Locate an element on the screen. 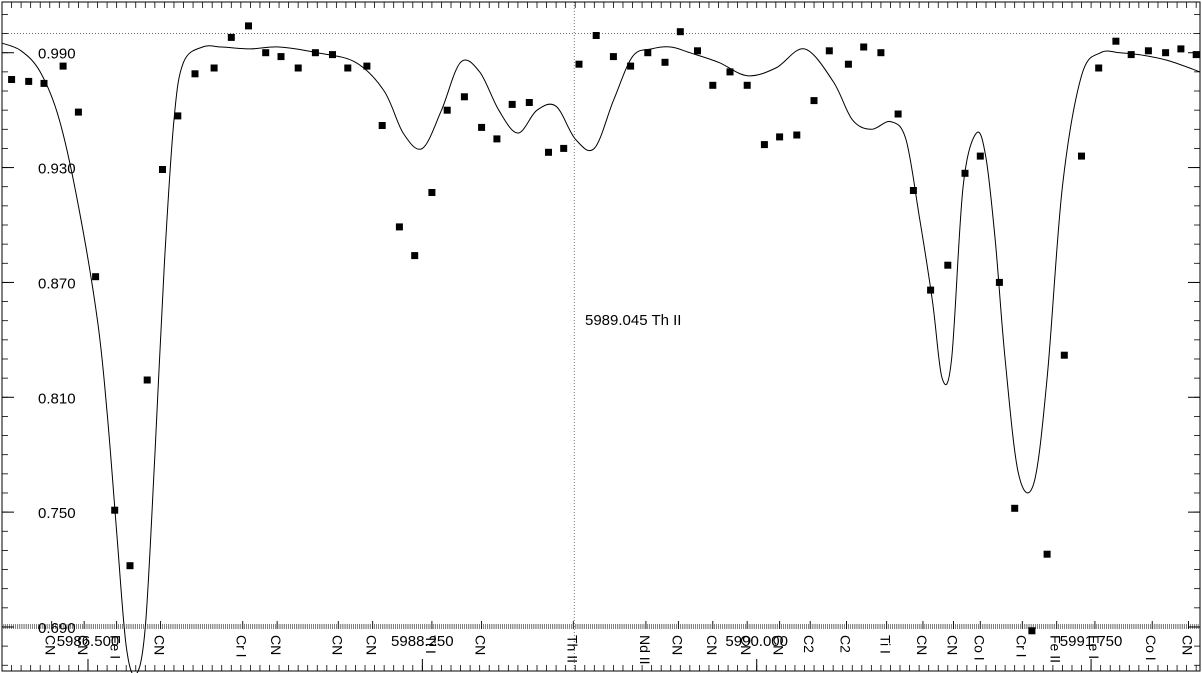  y-tick-label: 0.870 is located at coordinates (57, 283).